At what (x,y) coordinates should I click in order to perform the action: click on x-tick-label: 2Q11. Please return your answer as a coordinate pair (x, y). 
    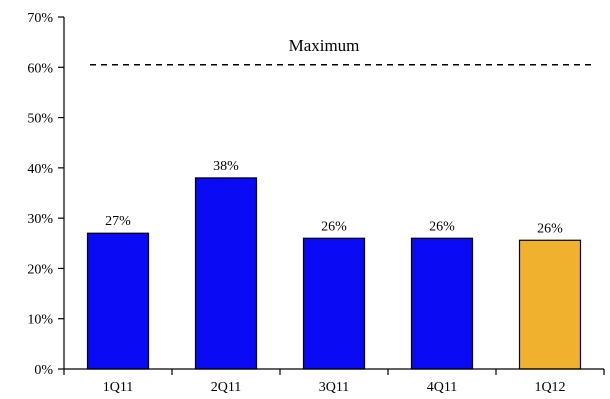
    Looking at the image, I should click on (226, 387).